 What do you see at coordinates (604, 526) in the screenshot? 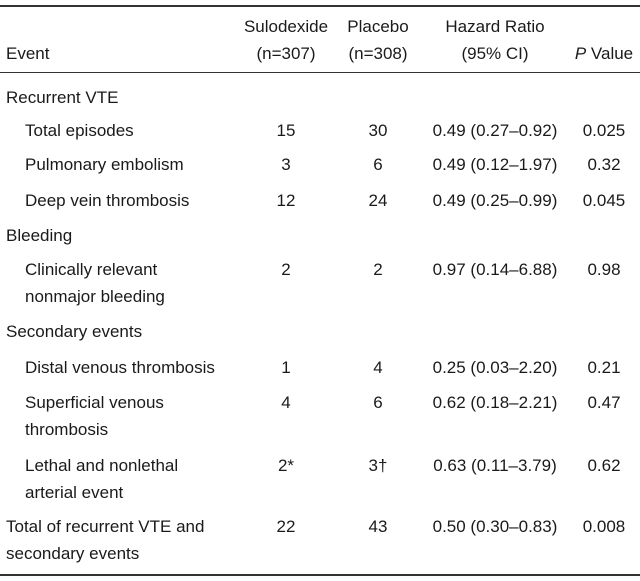
I see `total-p-value: 0.008` at bounding box center [604, 526].